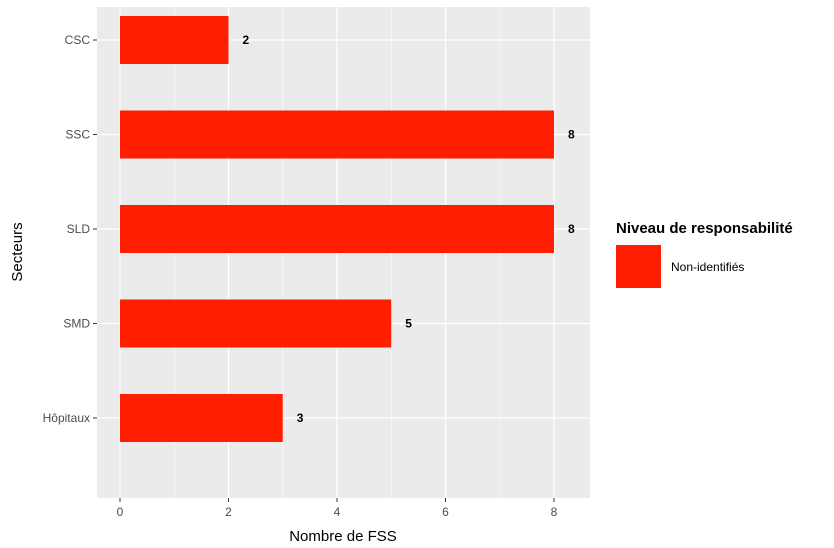 This screenshot has width=834, height=548. What do you see at coordinates (554, 512) in the screenshot?
I see `x-tick-label: 8` at bounding box center [554, 512].